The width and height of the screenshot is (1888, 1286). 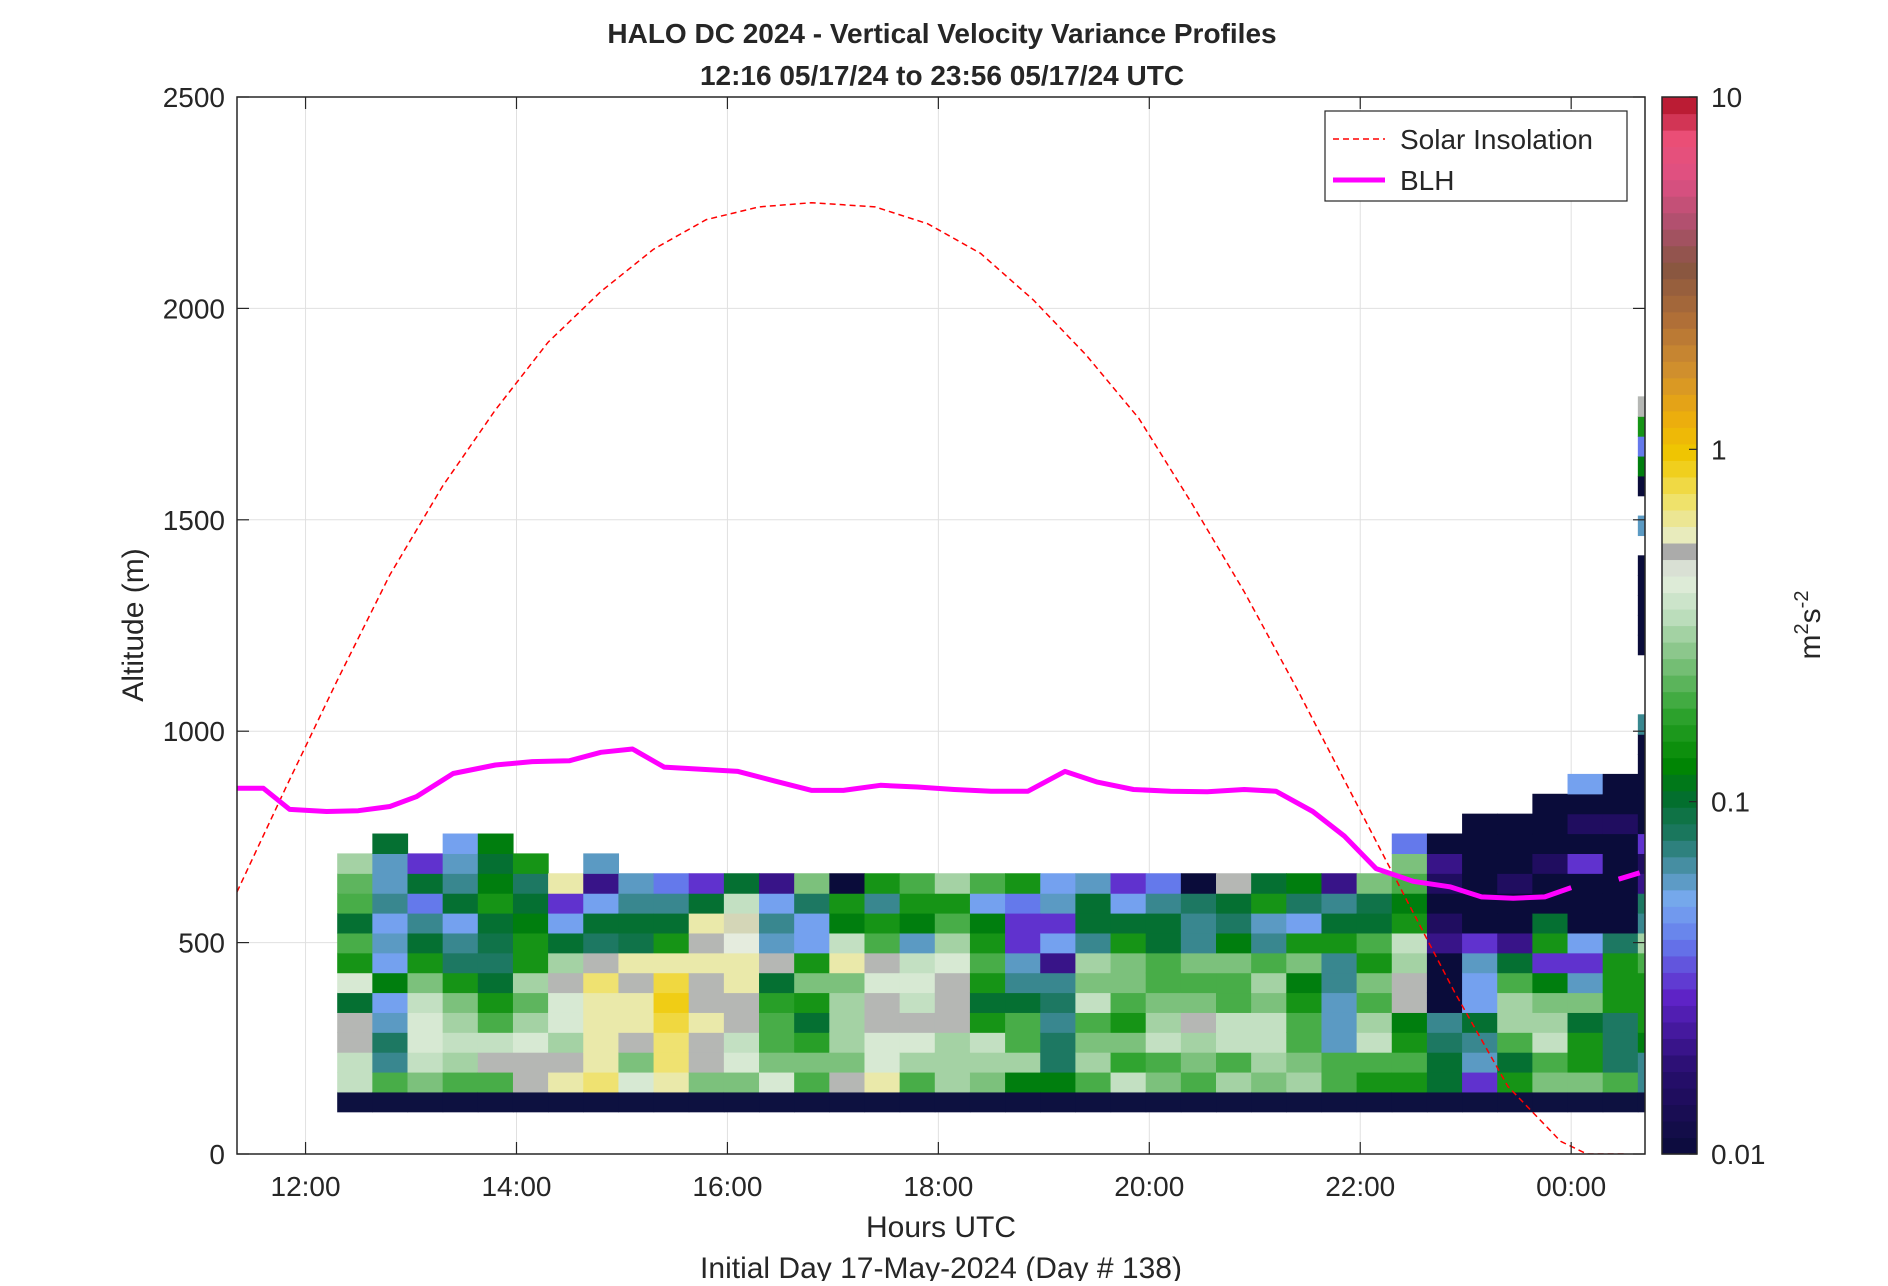 What do you see at coordinates (194, 731) in the screenshot?
I see `y-tick-label: 1000` at bounding box center [194, 731].